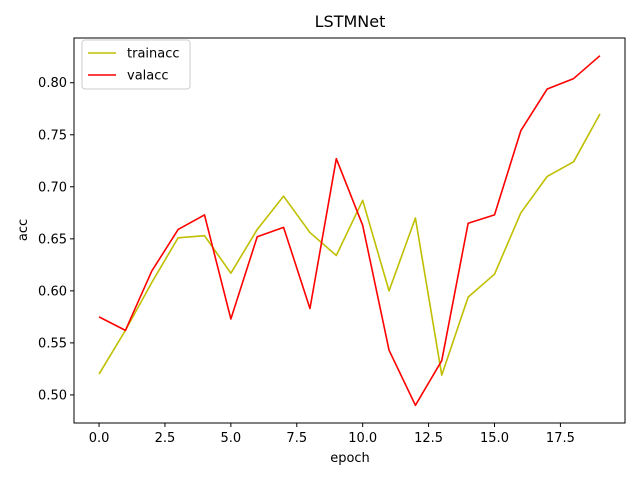 This screenshot has height=480, width=640. What do you see at coordinates (332, 434) in the screenshot?
I see `x-axis: 0.0 2.5 5.0 7.5 10.0 12.5 15.0 17.5` at bounding box center [332, 434].